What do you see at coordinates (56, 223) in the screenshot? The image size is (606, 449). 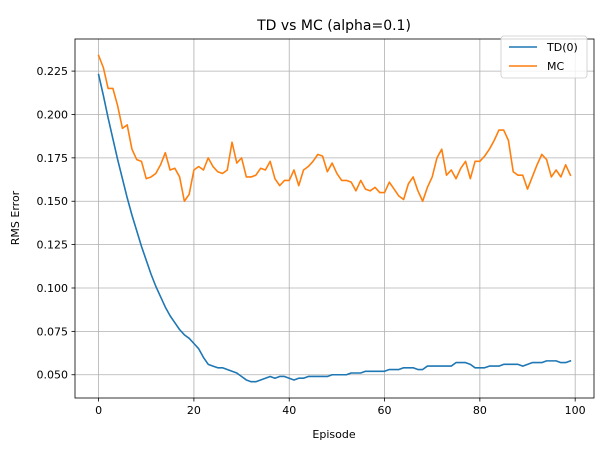 I see `y-axis-ticks: 0.050 0.075 0.100 0.125 0.150 0.175 0.200 0.225` at bounding box center [56, 223].